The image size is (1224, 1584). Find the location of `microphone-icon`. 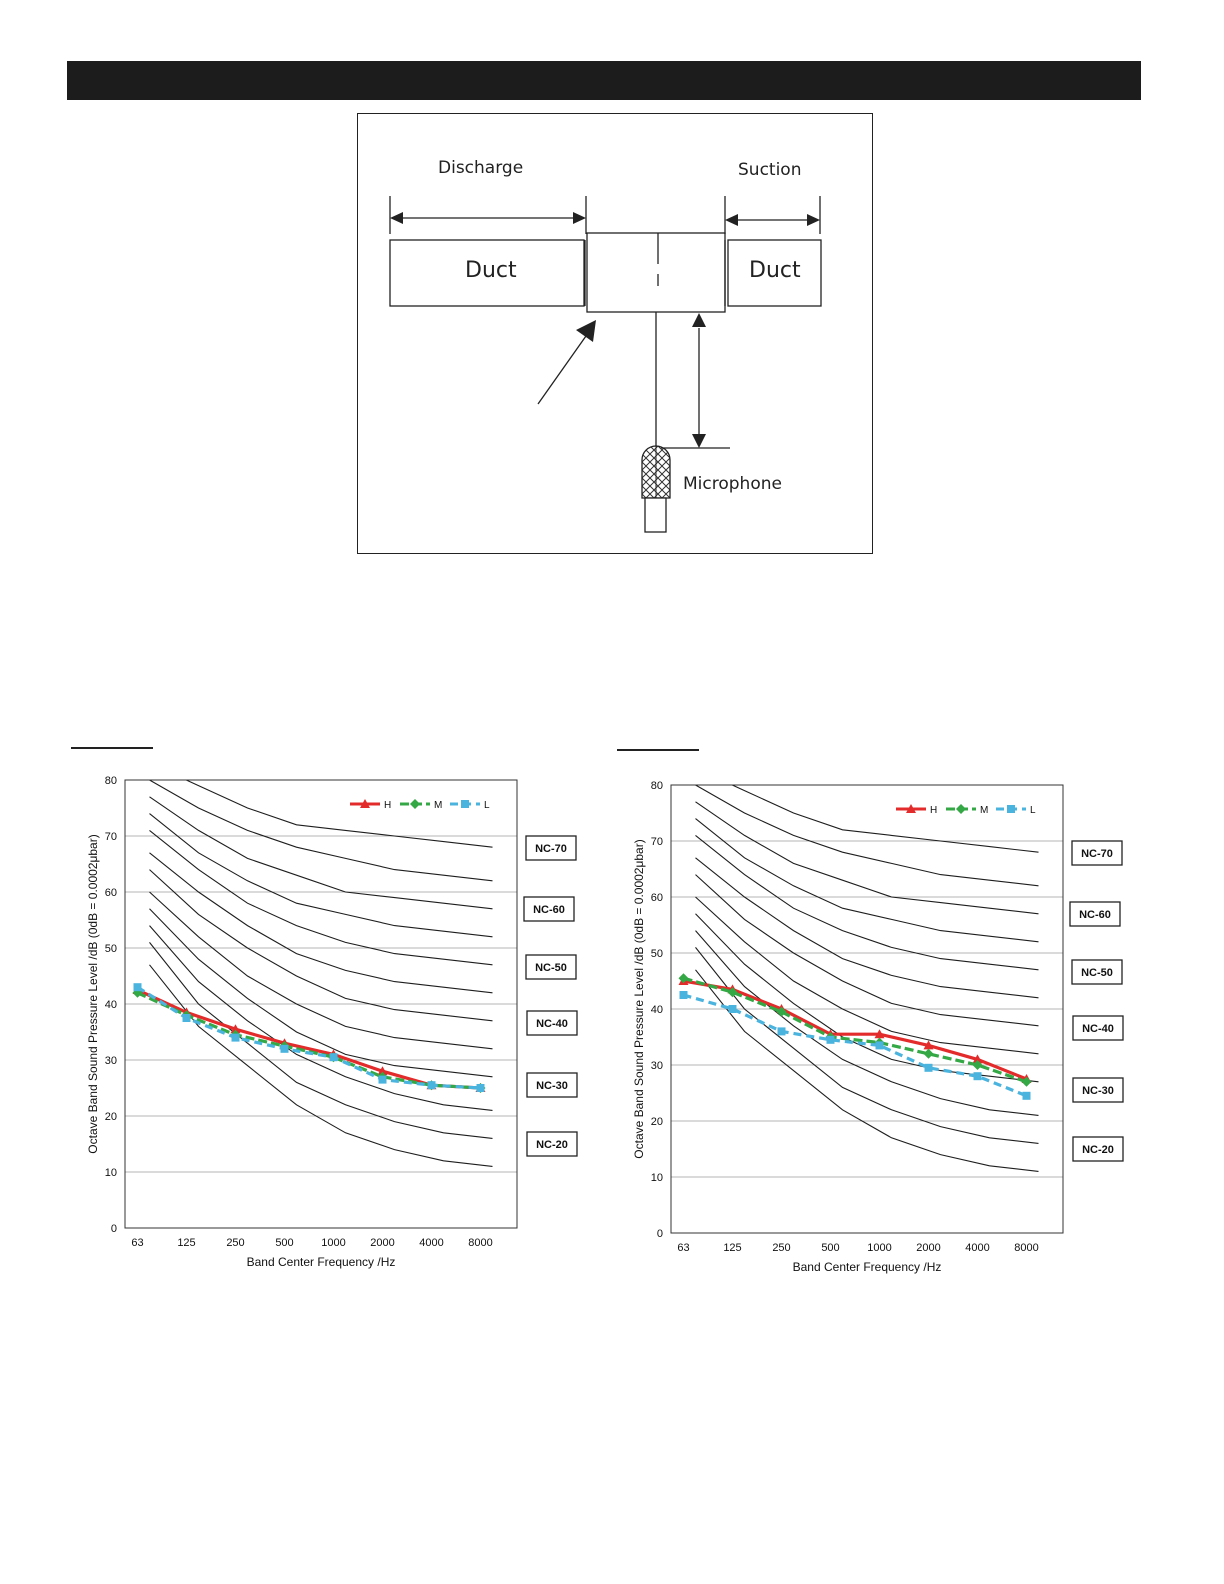

microphone-icon is located at coordinates (656, 489).